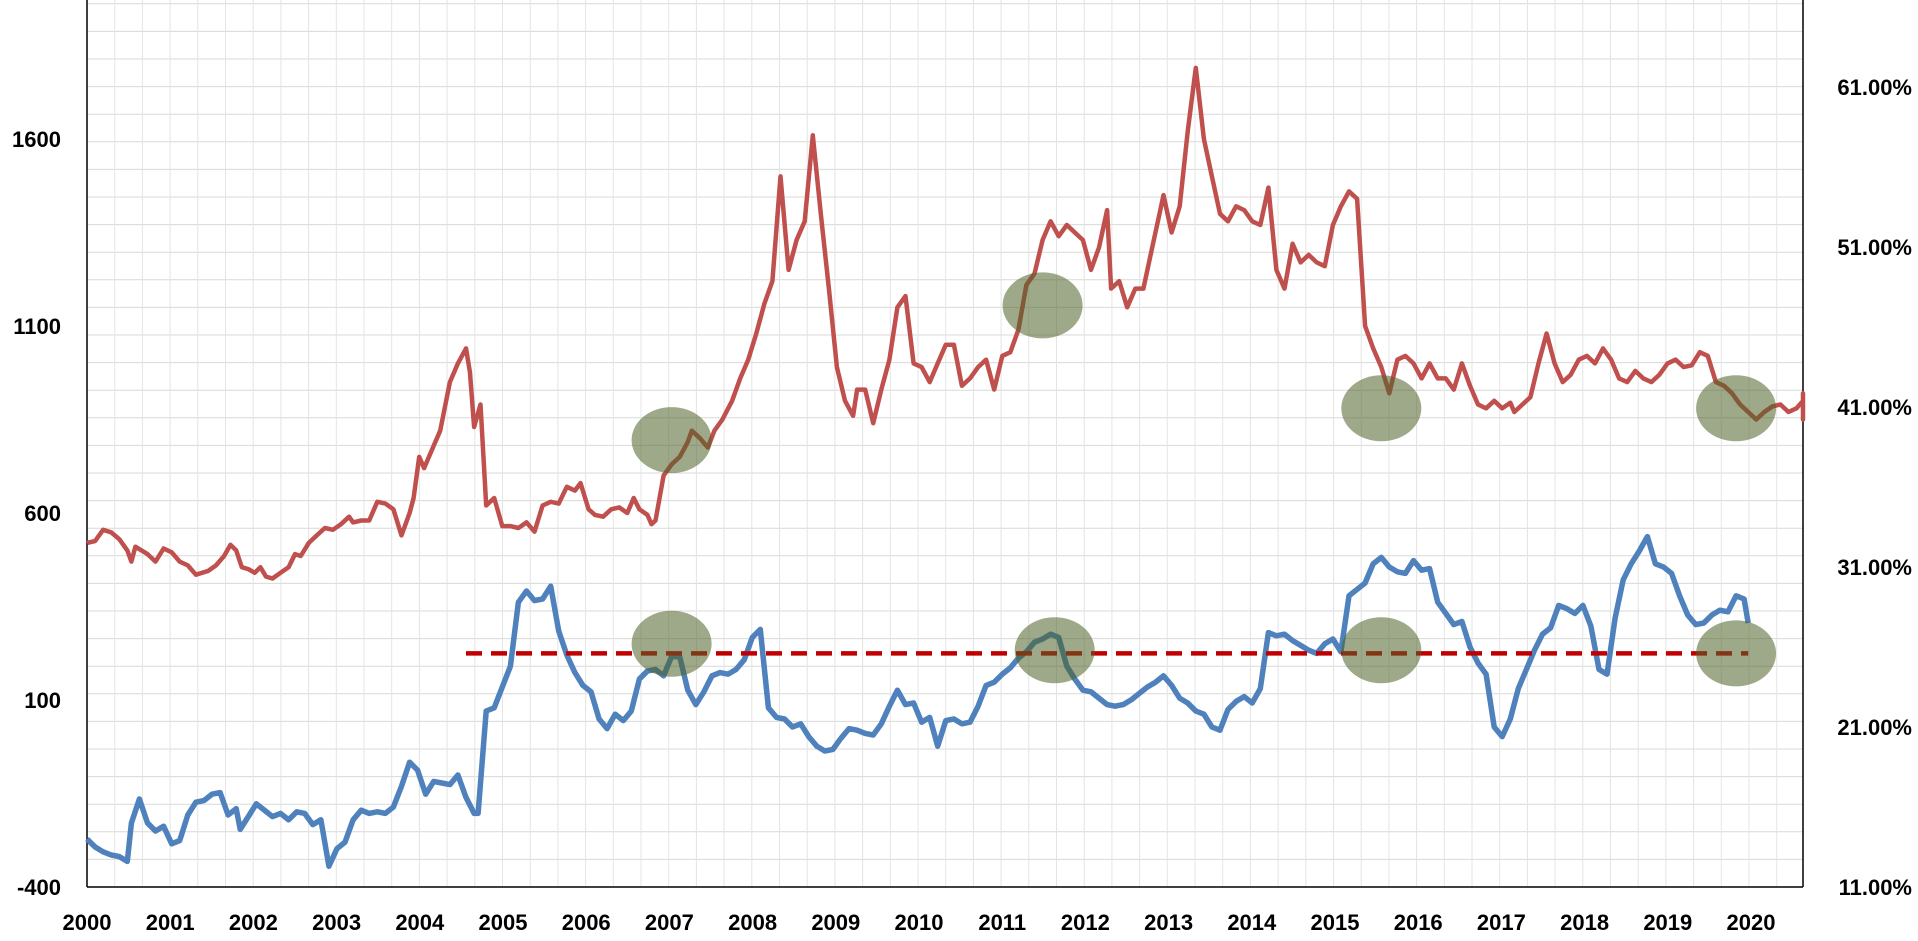 Image resolution: width=1918 pixels, height=941 pixels. What do you see at coordinates (1002, 922) in the screenshot?
I see `x-tick-label: 2011` at bounding box center [1002, 922].